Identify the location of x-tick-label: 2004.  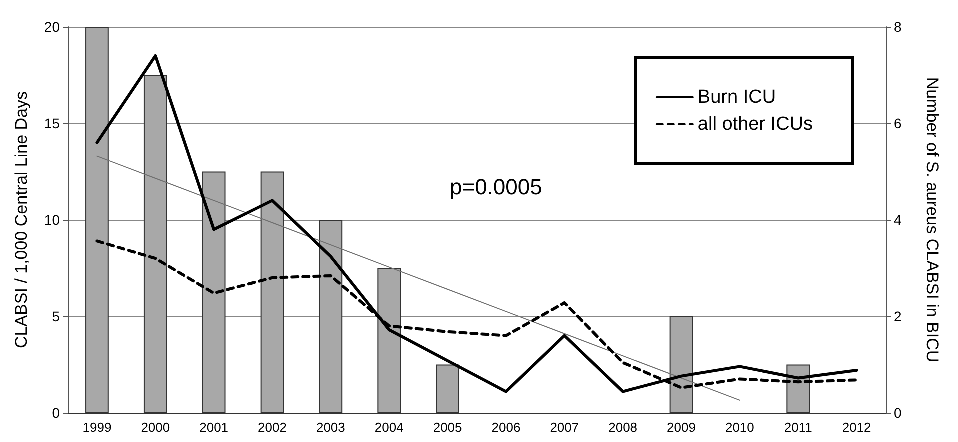
(389, 427).